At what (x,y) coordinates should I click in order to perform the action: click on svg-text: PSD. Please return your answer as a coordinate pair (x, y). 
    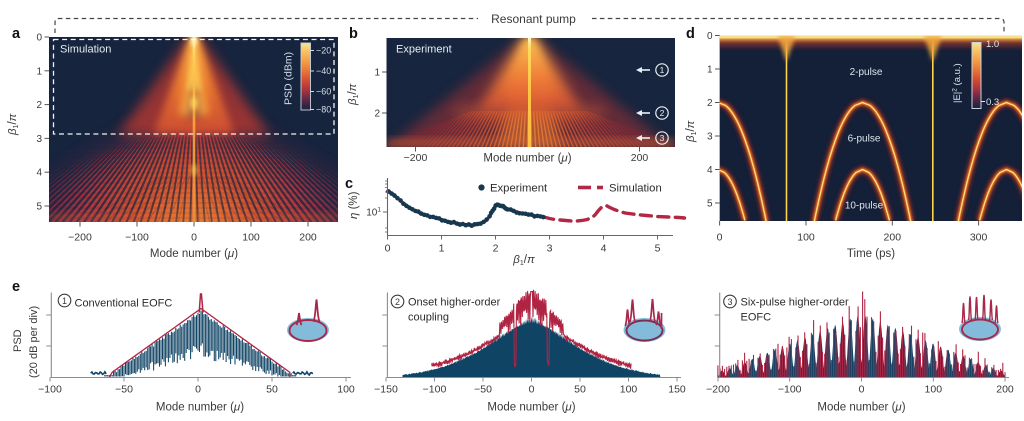
    Looking at the image, I should click on (18, 340).